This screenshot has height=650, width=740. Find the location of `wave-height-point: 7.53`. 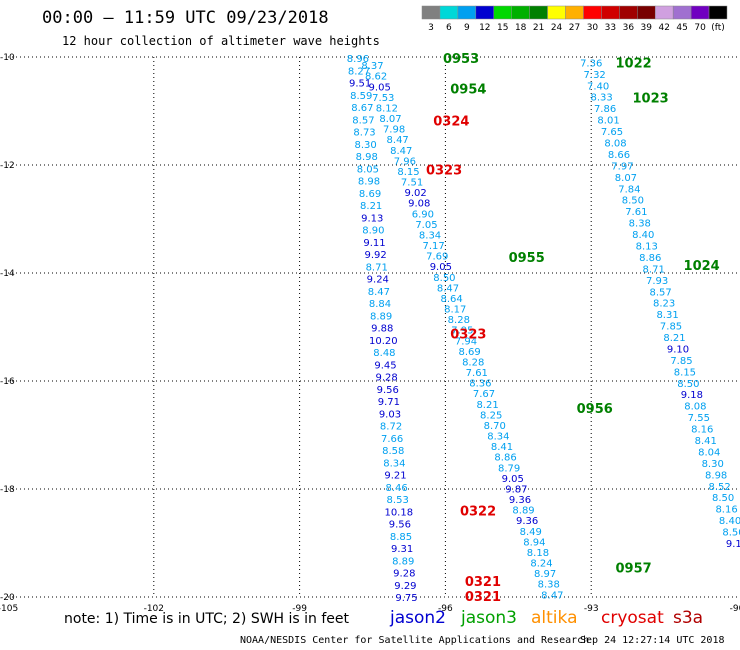

wave-height-point: 7.53 is located at coordinates (383, 98).